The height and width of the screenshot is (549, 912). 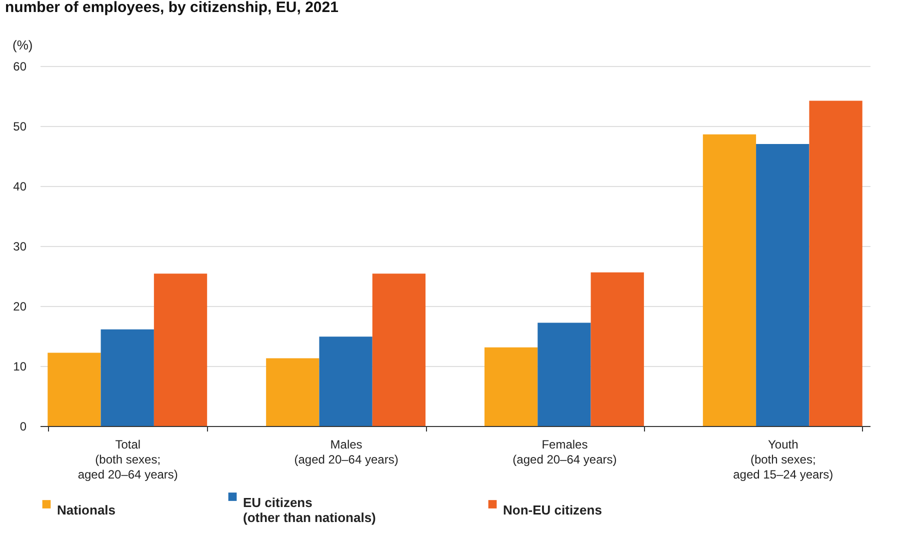 What do you see at coordinates (552, 510) in the screenshot?
I see `legend-label: Non-EU citizens` at bounding box center [552, 510].